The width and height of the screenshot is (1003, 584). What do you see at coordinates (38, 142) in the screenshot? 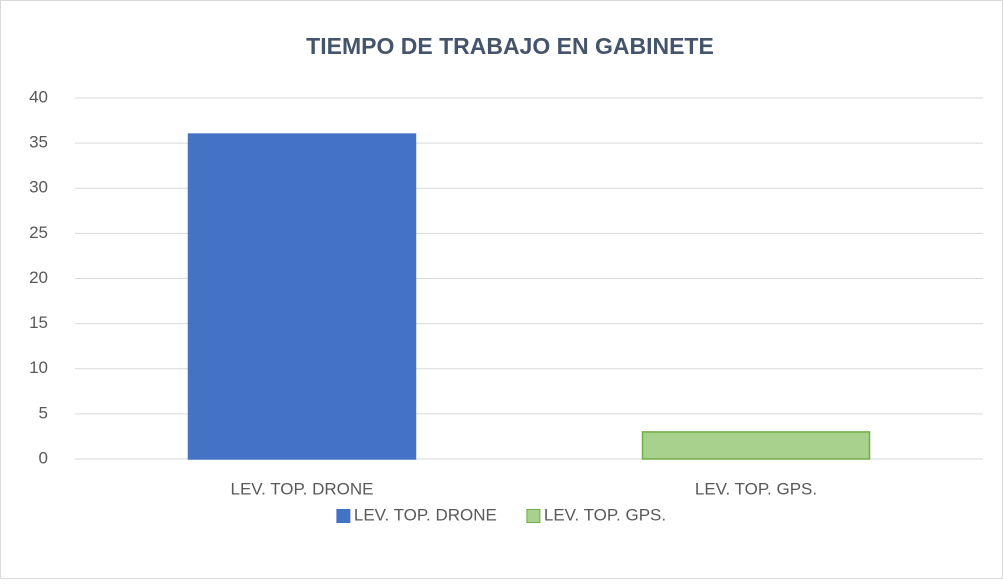
I see `y-tick-label: 35` at bounding box center [38, 142].